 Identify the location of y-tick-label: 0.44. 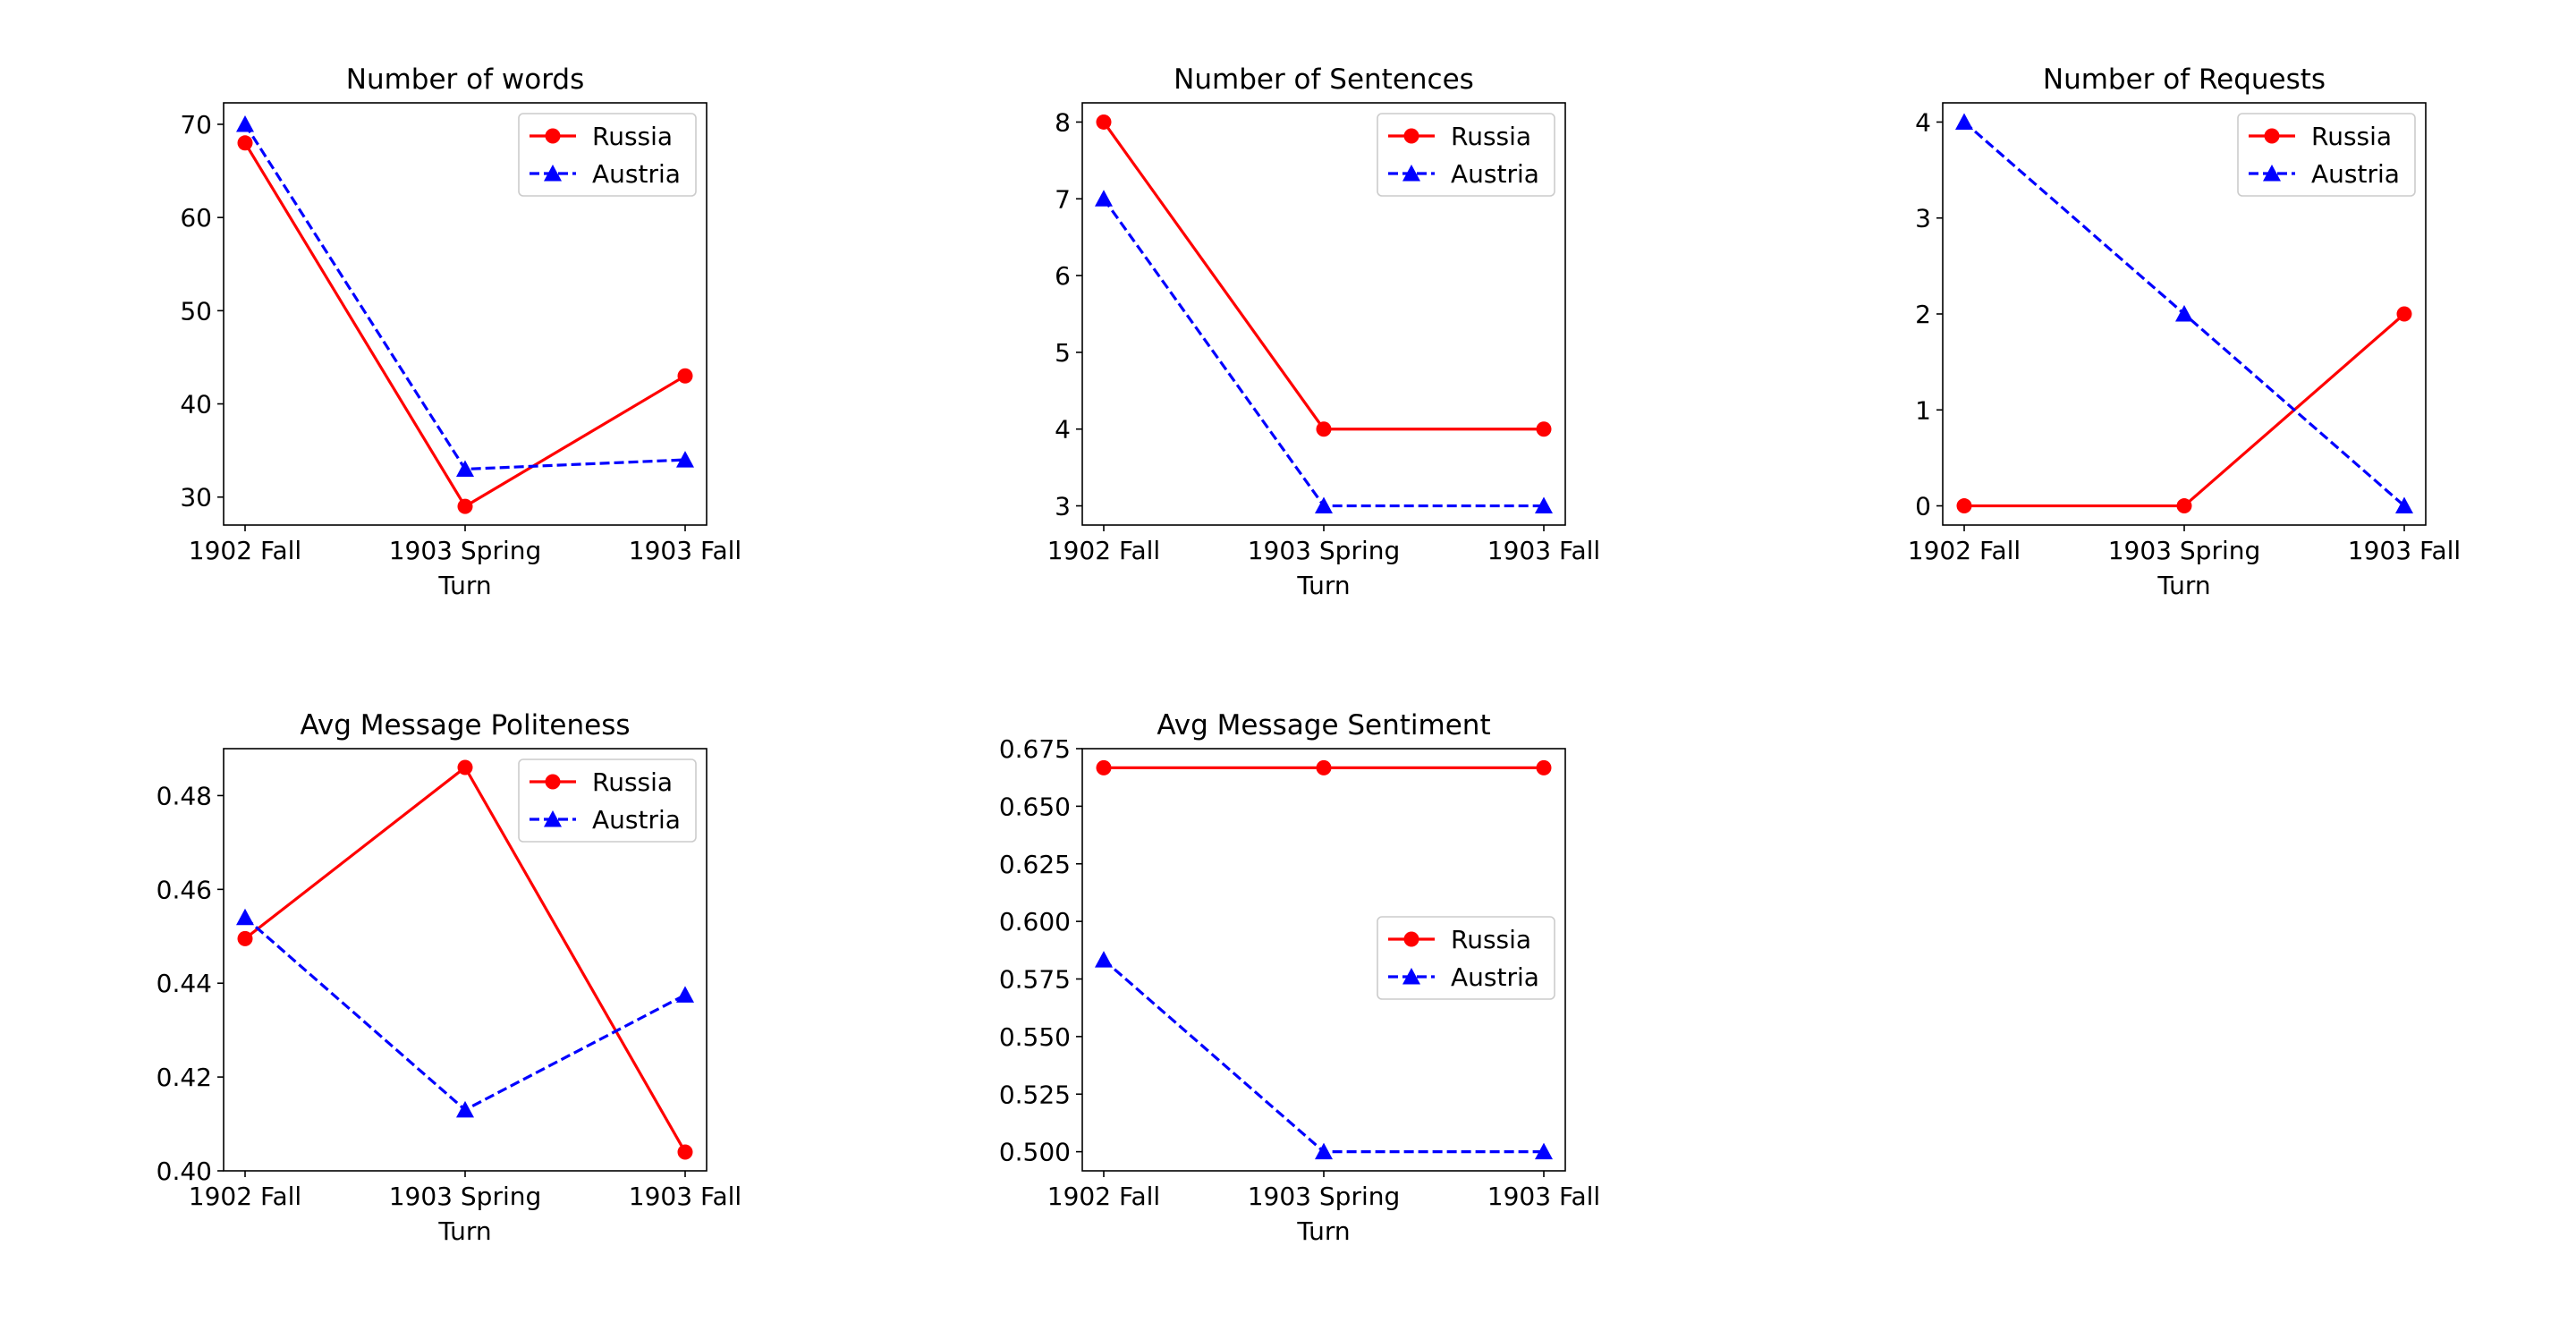
(184, 984).